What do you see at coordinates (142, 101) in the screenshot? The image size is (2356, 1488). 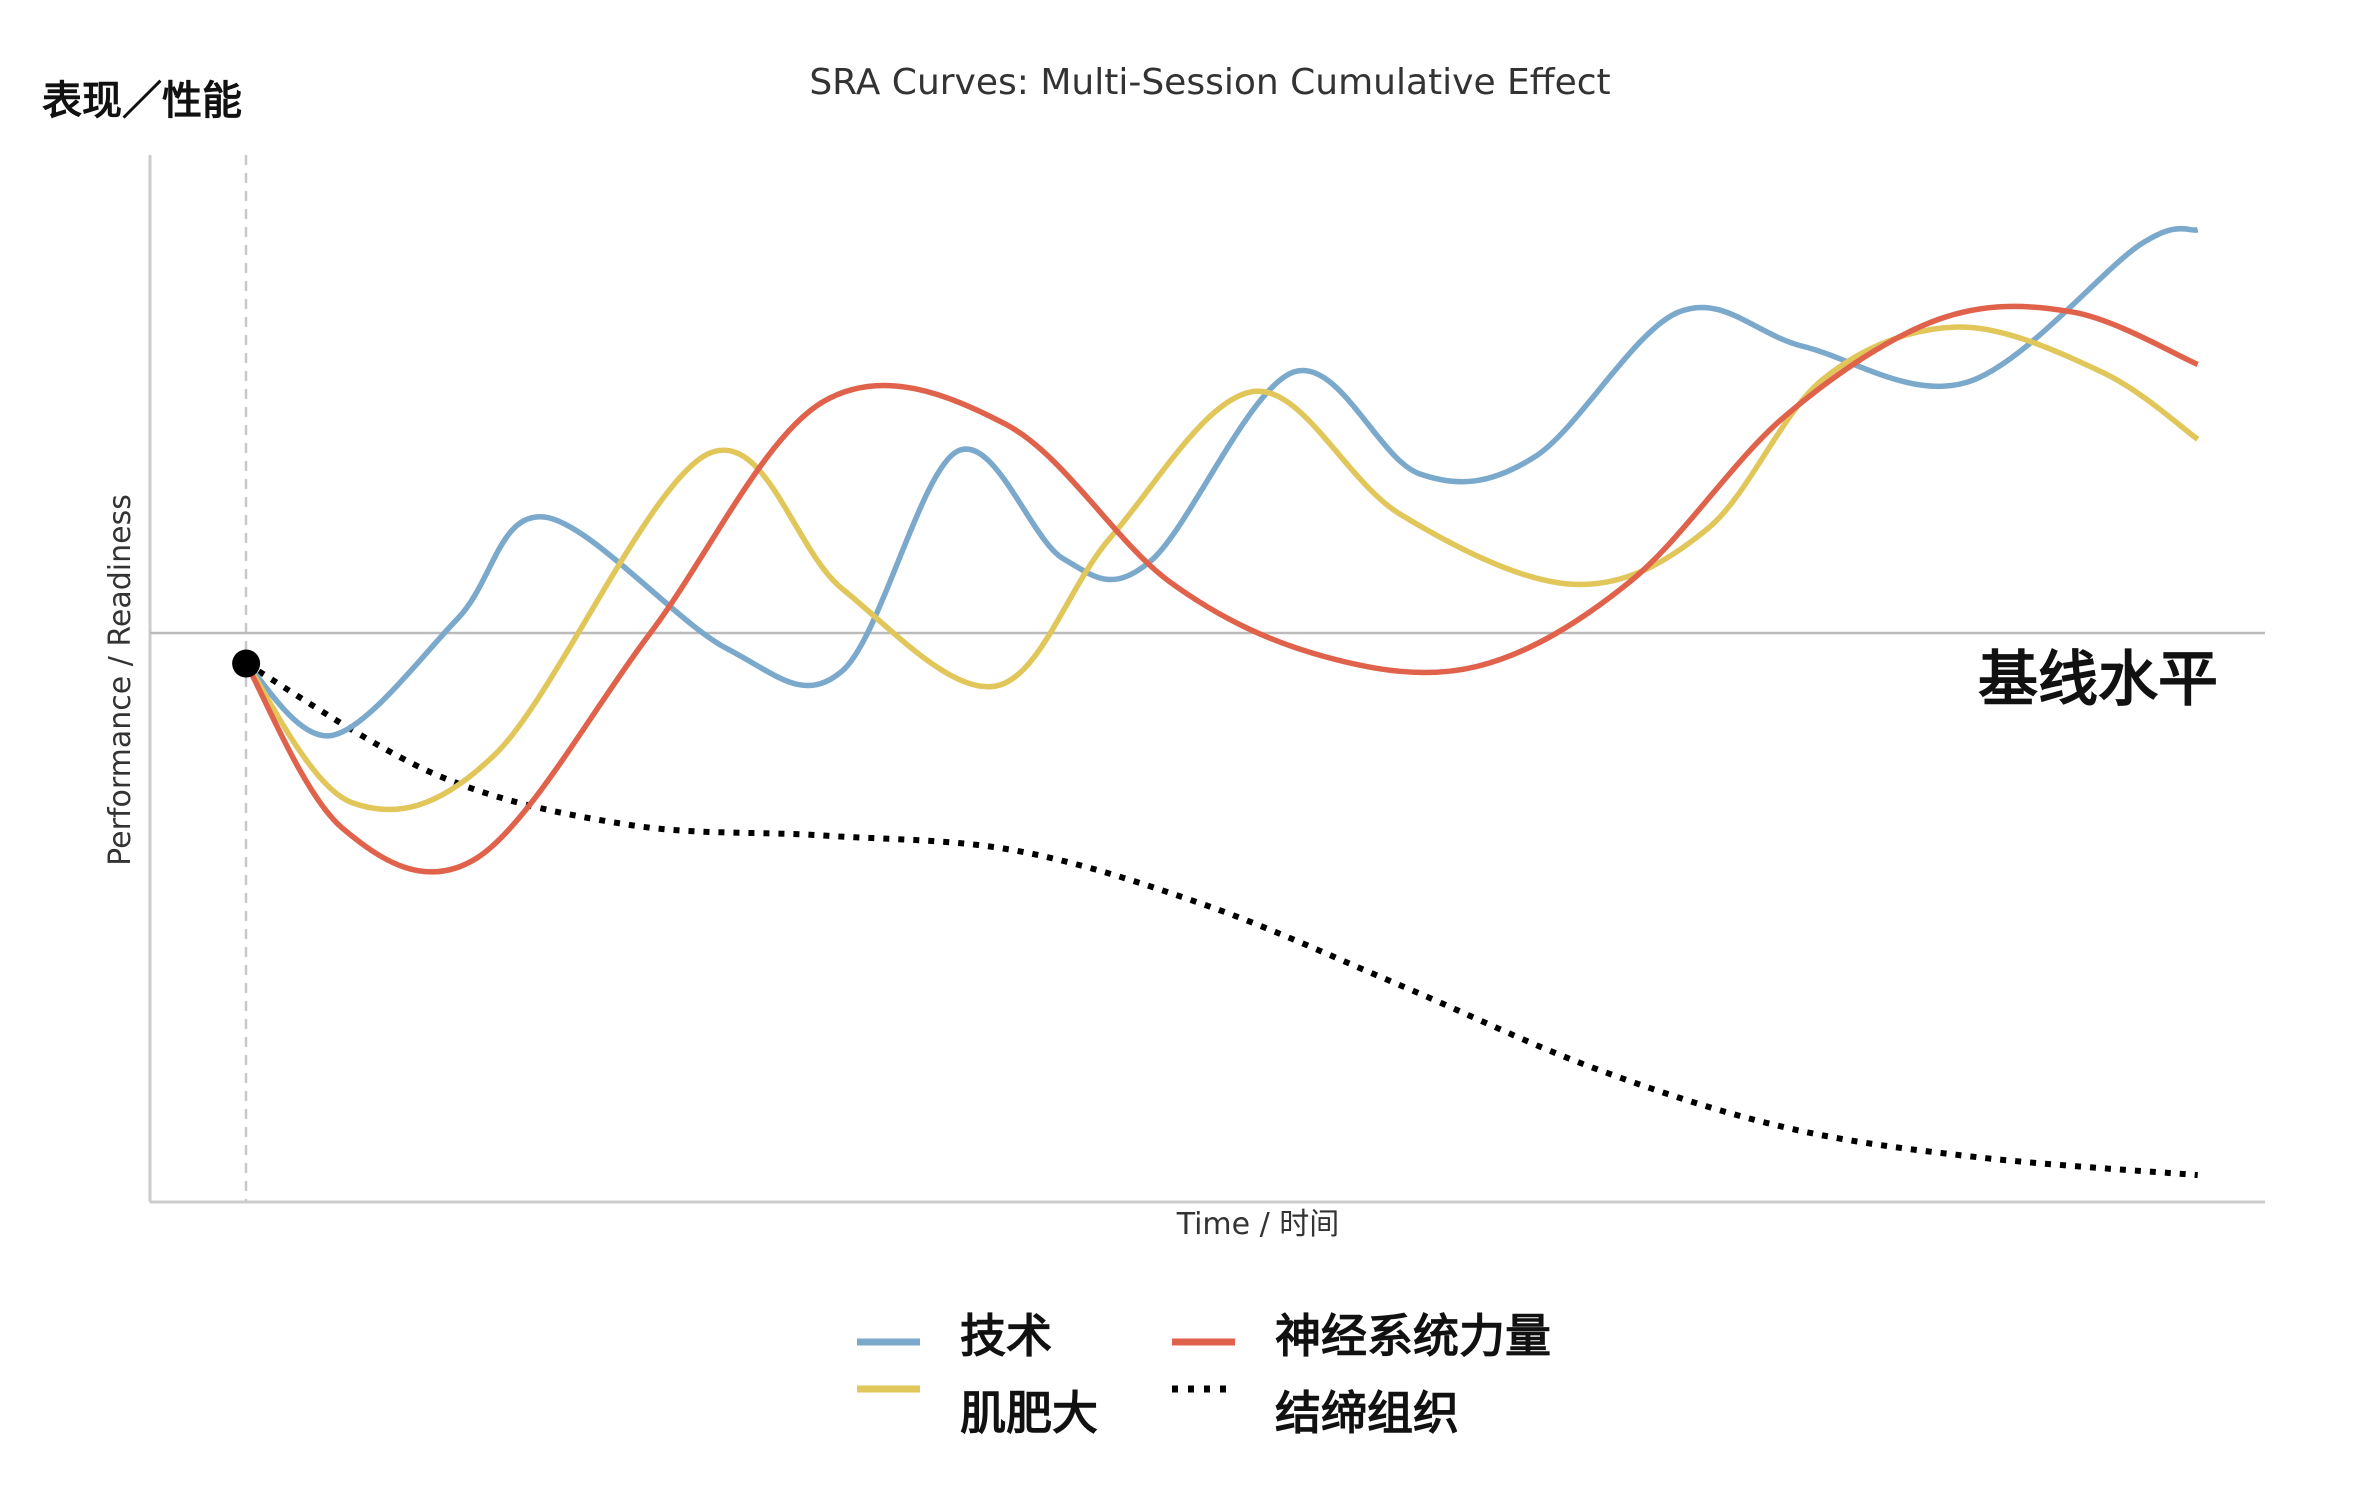 I see `y-axis-top-label: 表现／性能` at bounding box center [142, 101].